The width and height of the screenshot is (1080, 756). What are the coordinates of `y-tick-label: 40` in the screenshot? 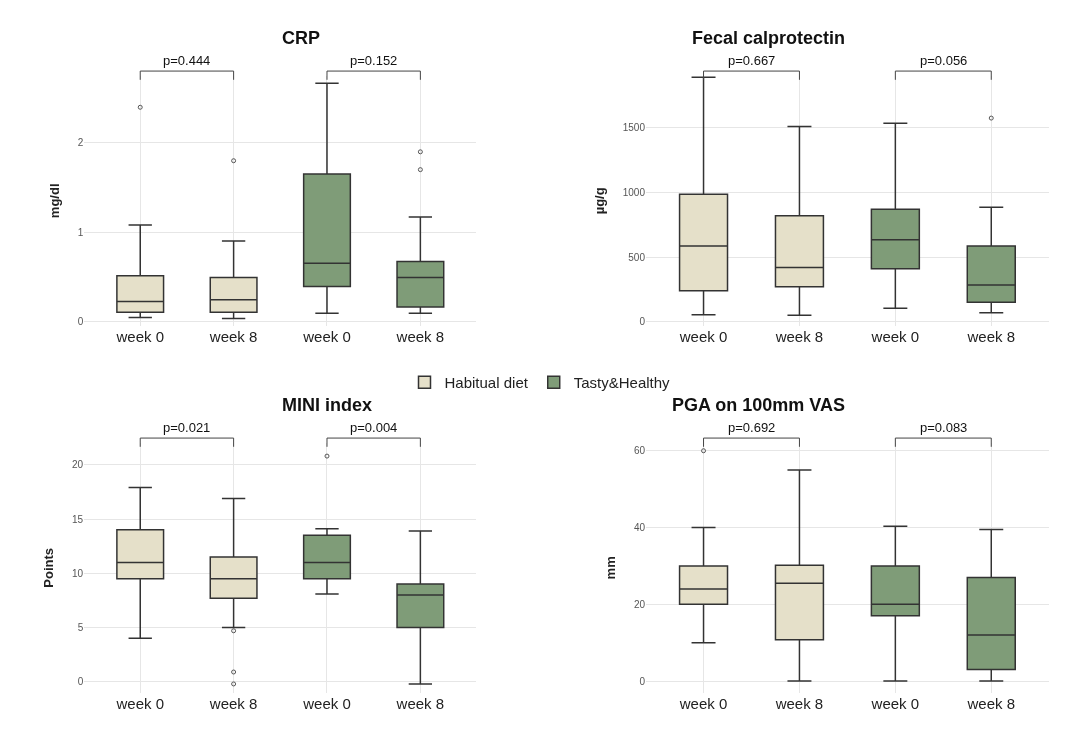 It's located at (639, 528).